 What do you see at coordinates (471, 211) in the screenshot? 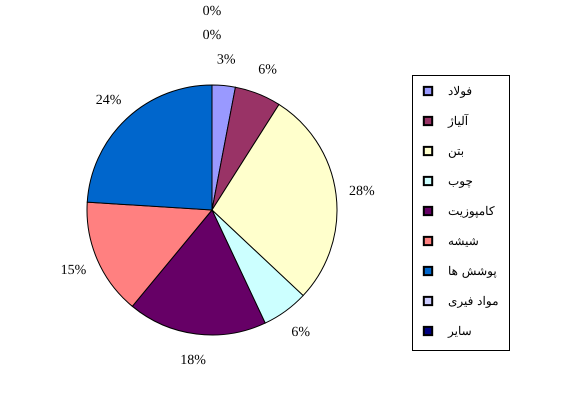
I see `legend-label: کامپوزیت` at bounding box center [471, 211].